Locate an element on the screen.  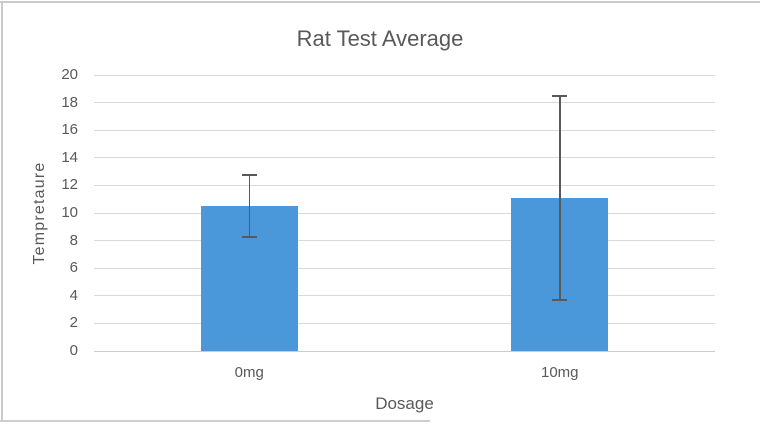
y-axis-tick-label: 16 is located at coordinates (69, 130).